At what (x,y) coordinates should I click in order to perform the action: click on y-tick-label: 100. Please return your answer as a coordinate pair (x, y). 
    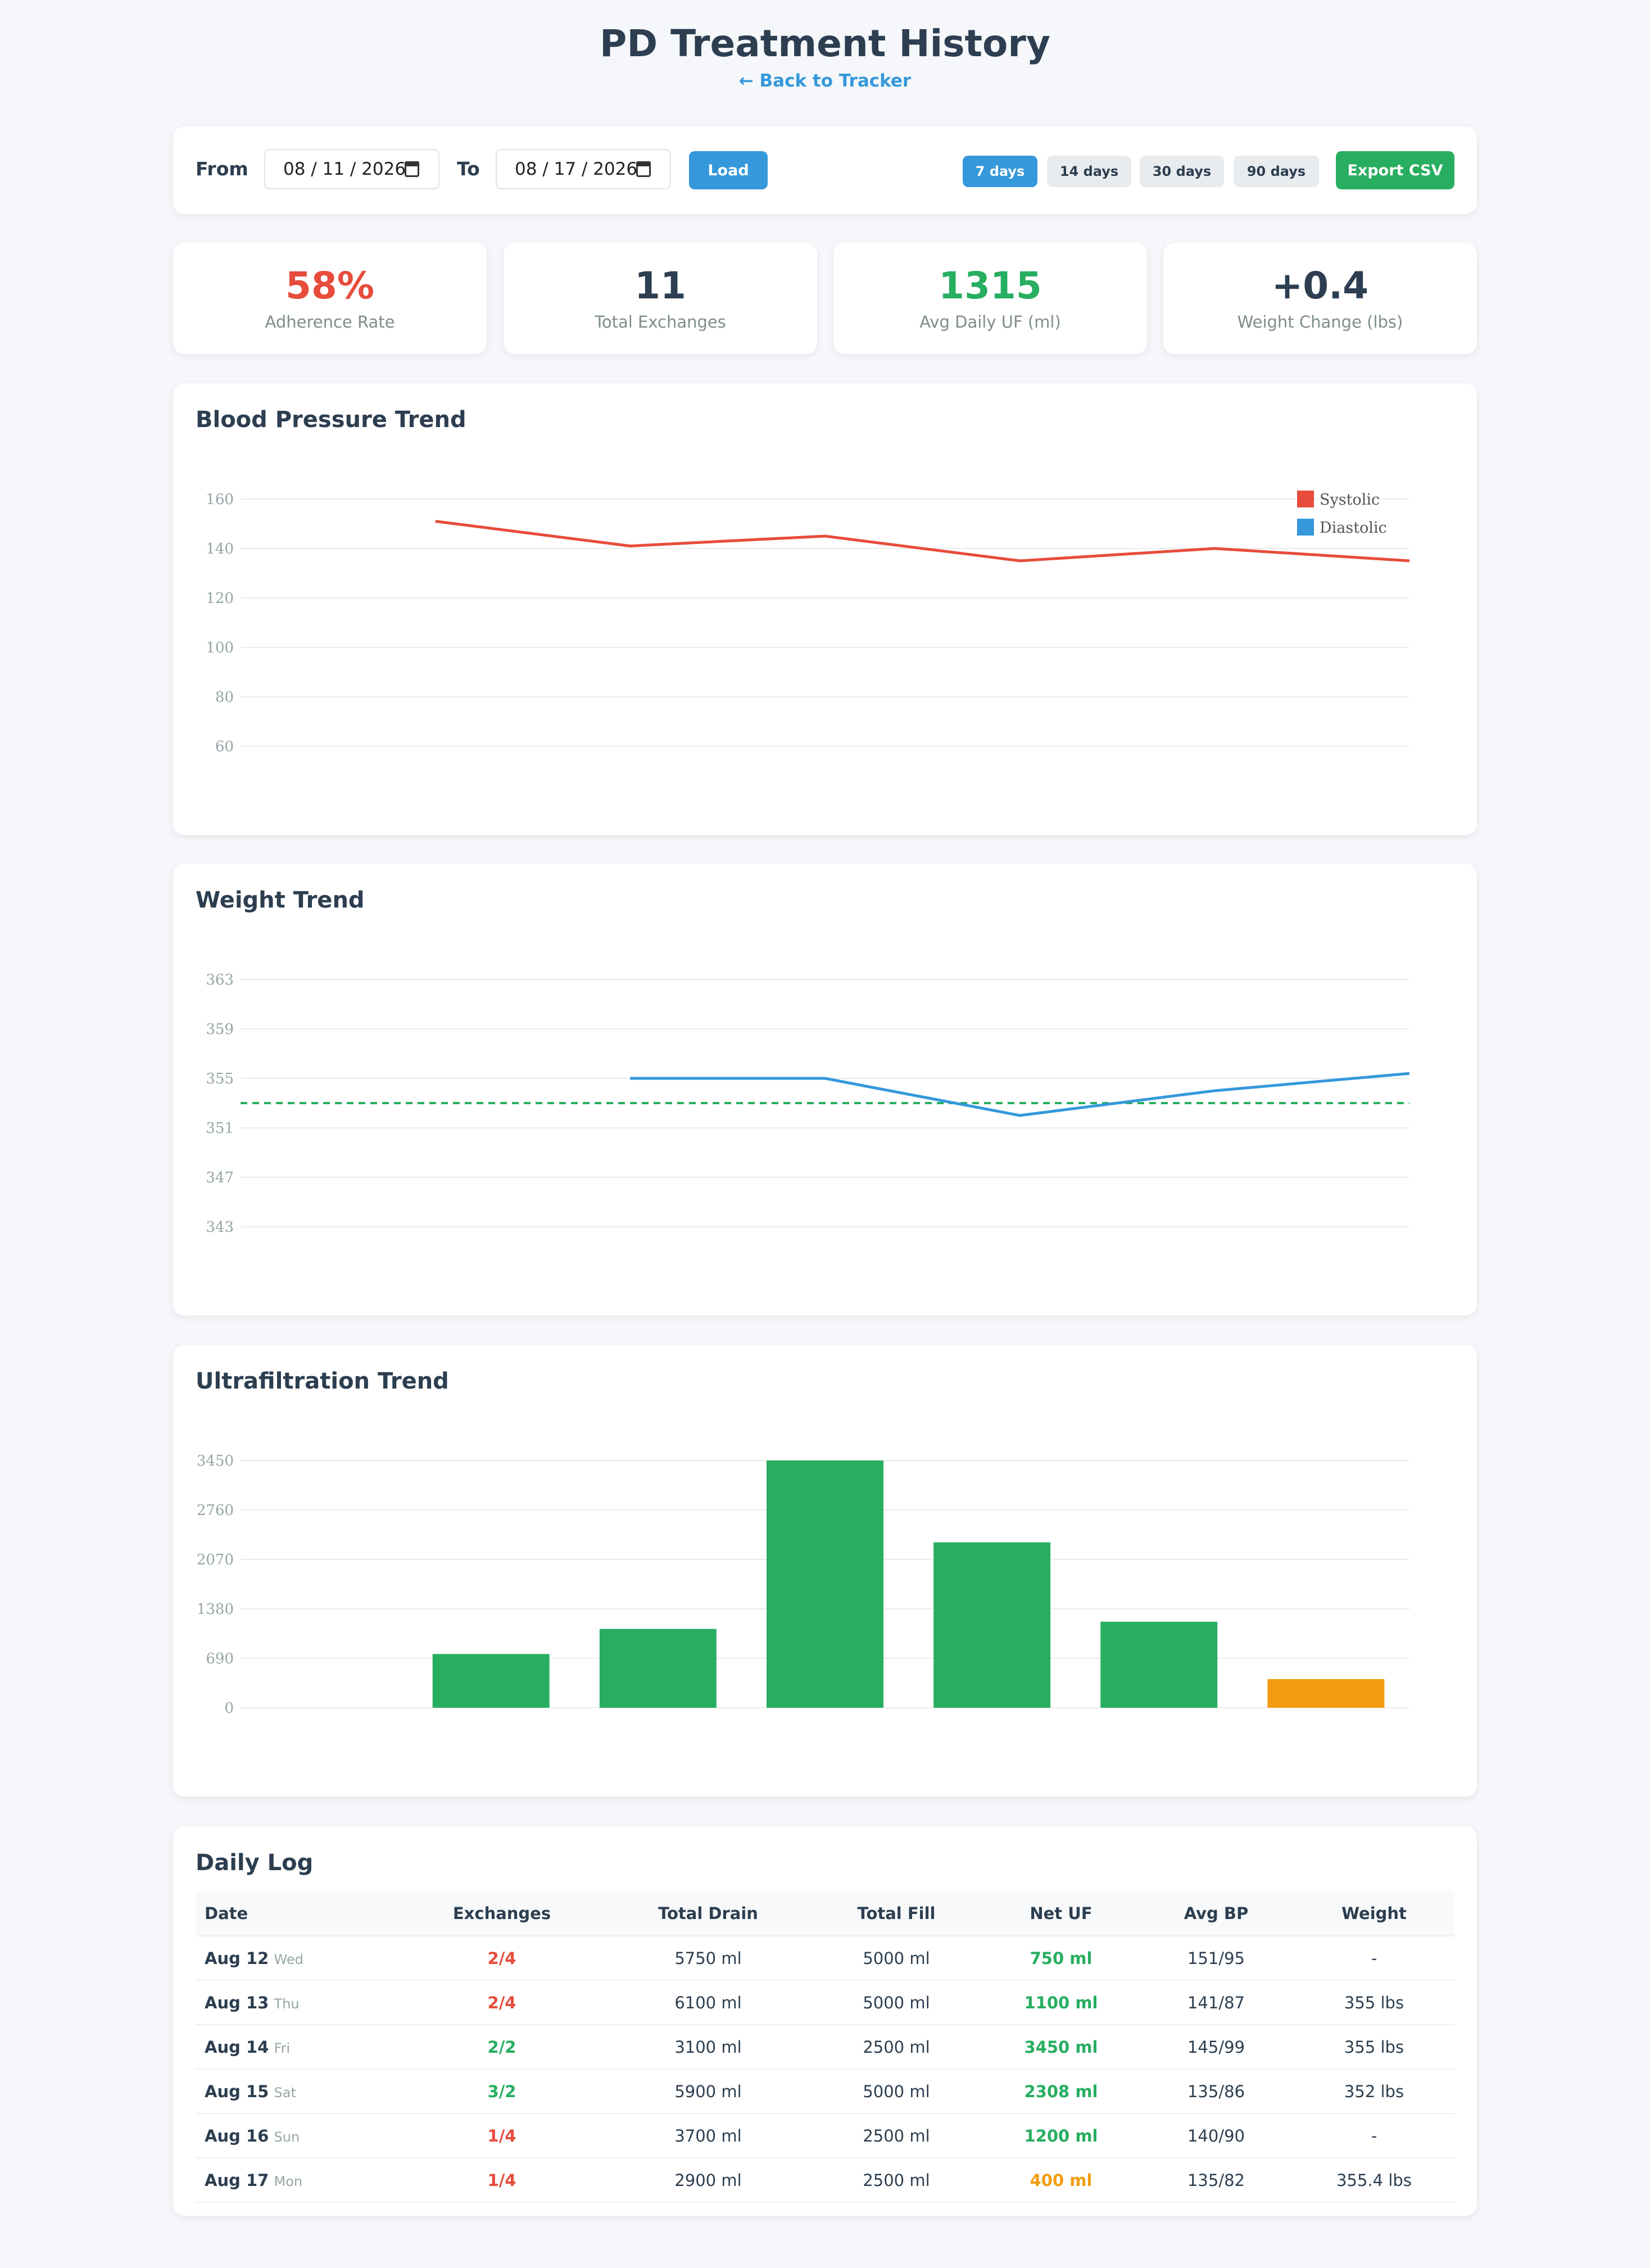
    Looking at the image, I should click on (220, 647).